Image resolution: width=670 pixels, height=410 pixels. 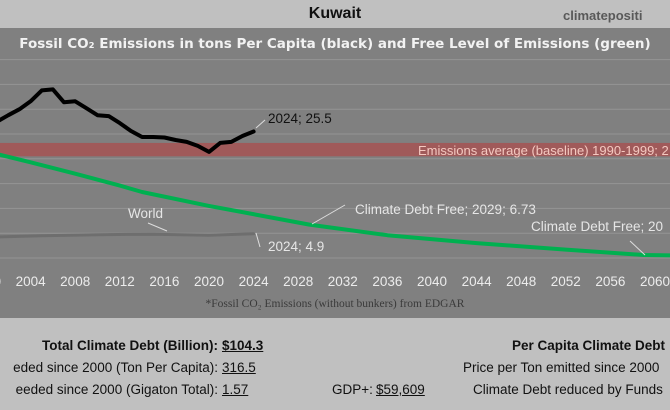 What do you see at coordinates (597, 226) in the screenshot?
I see `debt-free-2-label: Climate Debt Free; 20` at bounding box center [597, 226].